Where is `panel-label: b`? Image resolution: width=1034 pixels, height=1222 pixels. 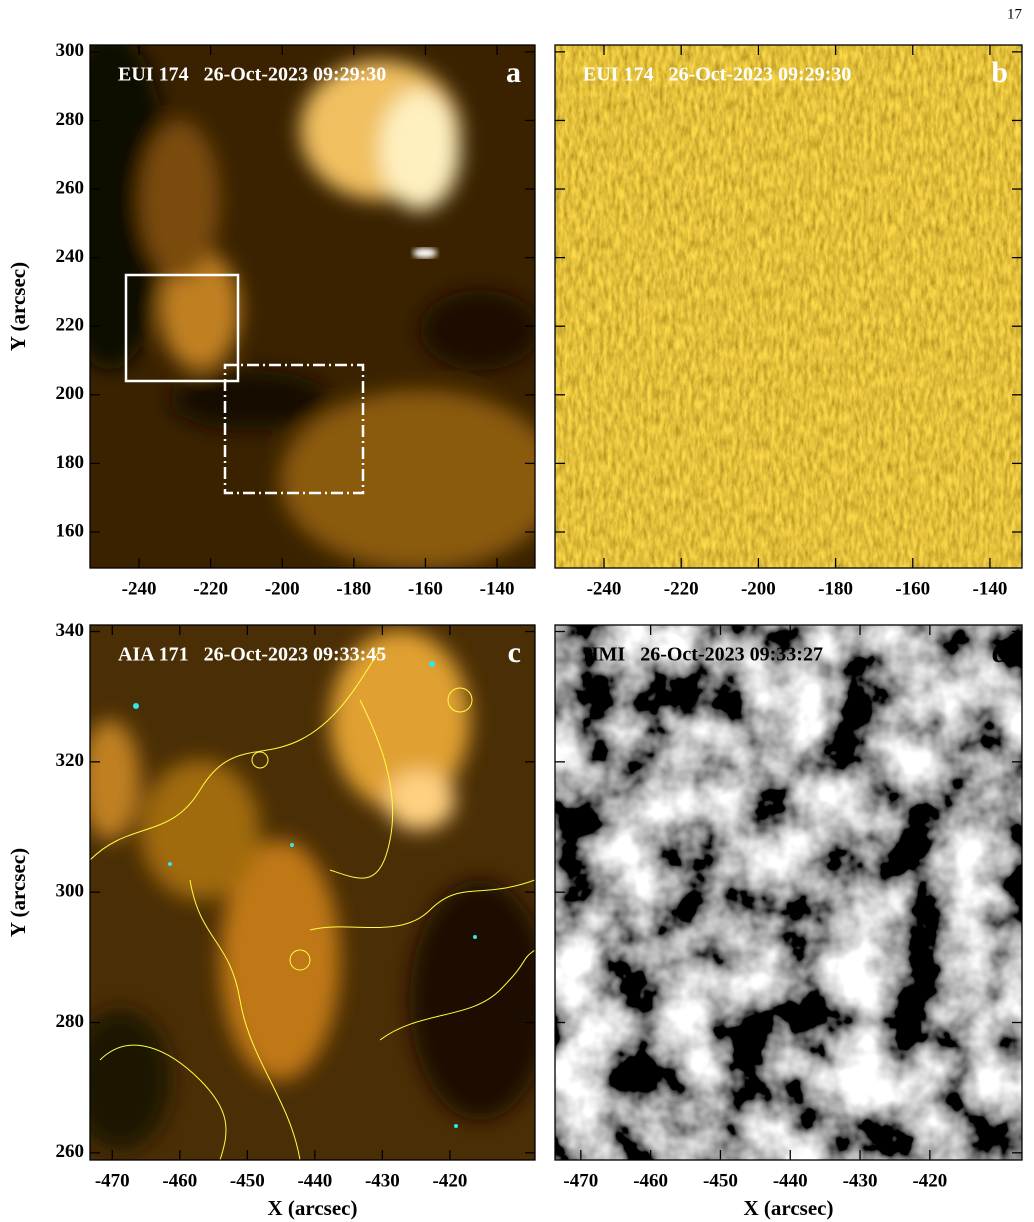 panel-label: b is located at coordinates (999, 72).